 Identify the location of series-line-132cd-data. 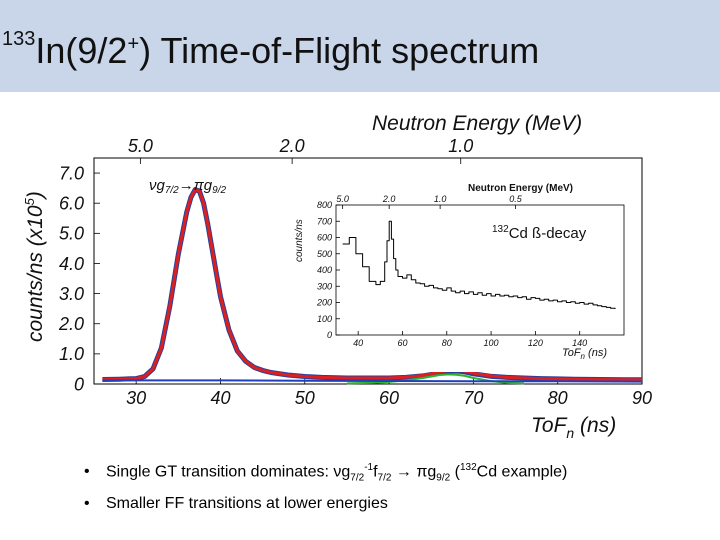
(479, 264).